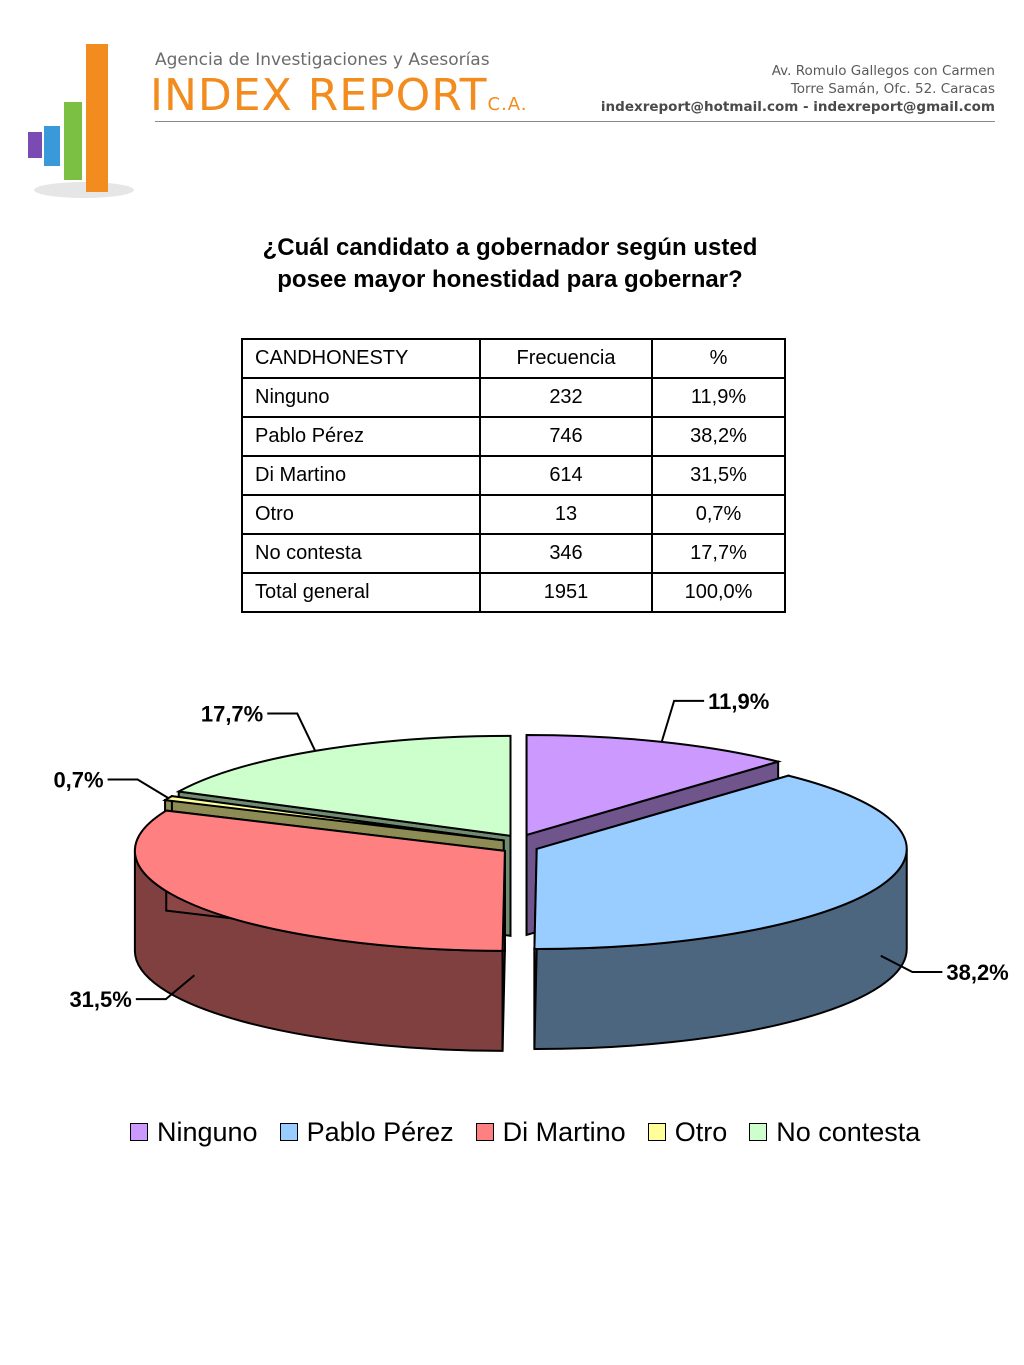  I want to click on legend-item: Pablo Pérez, so click(366, 1132).